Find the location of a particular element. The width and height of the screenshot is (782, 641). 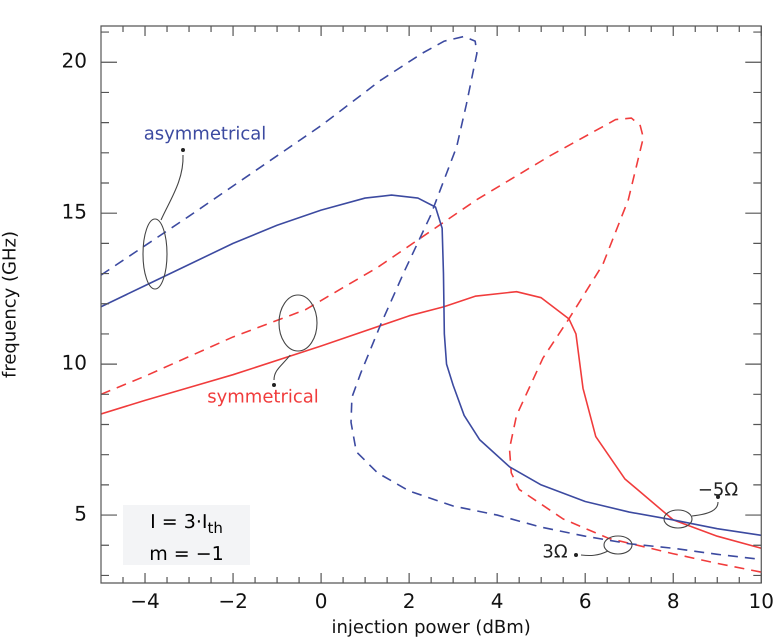

y-tick-label: 10 is located at coordinates (74, 362).